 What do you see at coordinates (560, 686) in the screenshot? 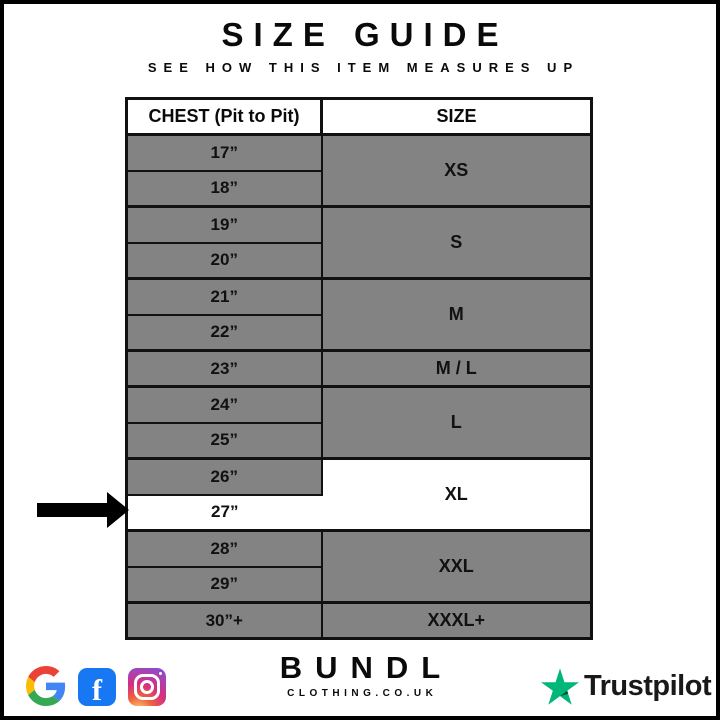
I see `trustpilot-star-icon` at bounding box center [560, 686].